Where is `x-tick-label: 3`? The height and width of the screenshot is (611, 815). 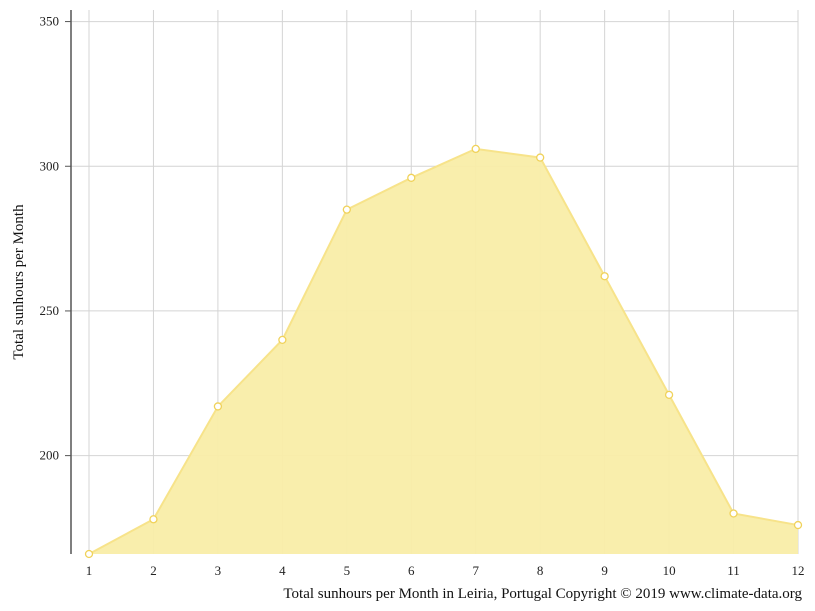
x-tick-label: 3 is located at coordinates (218, 570).